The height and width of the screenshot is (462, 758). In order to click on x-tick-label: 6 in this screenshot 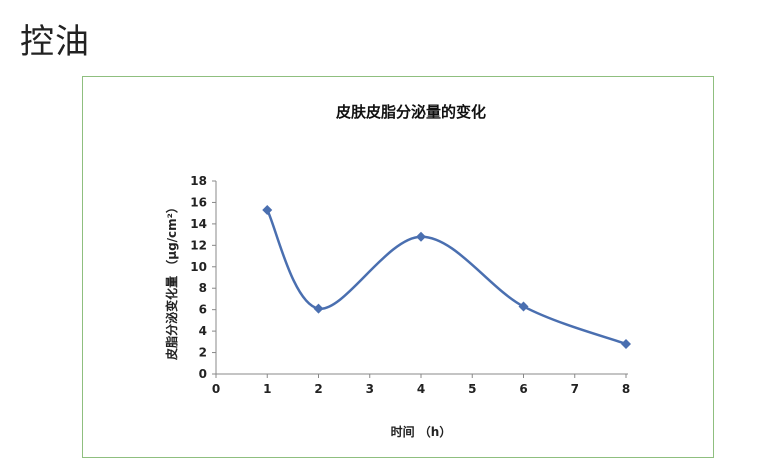, I will do `click(523, 389)`.